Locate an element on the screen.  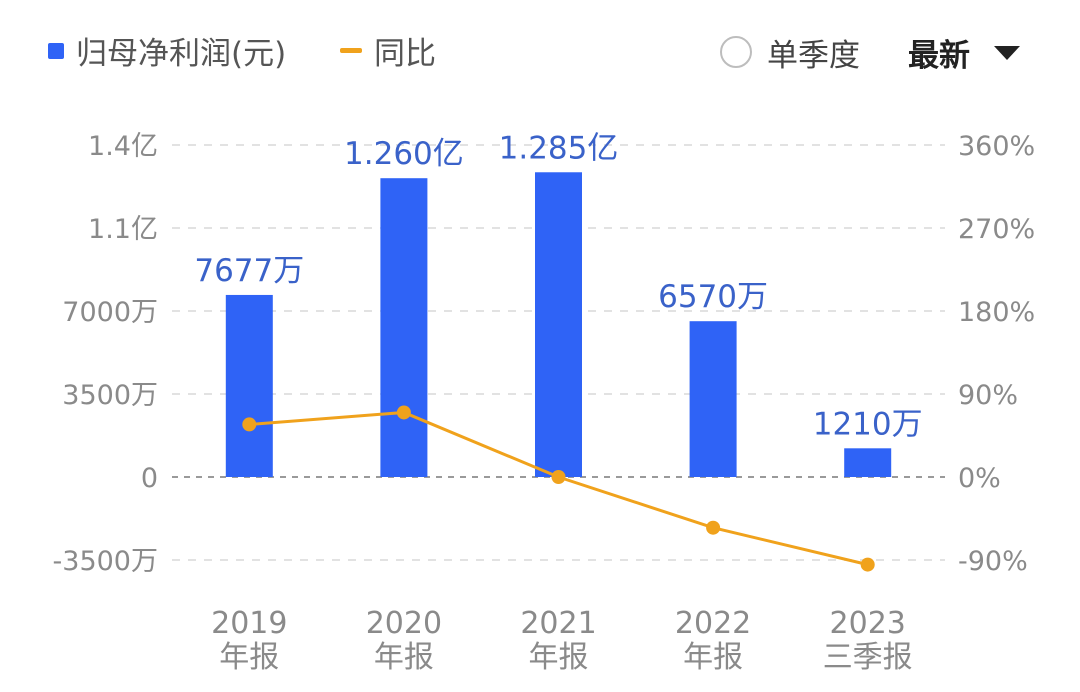
legend-line-swatch is located at coordinates (351, 50).